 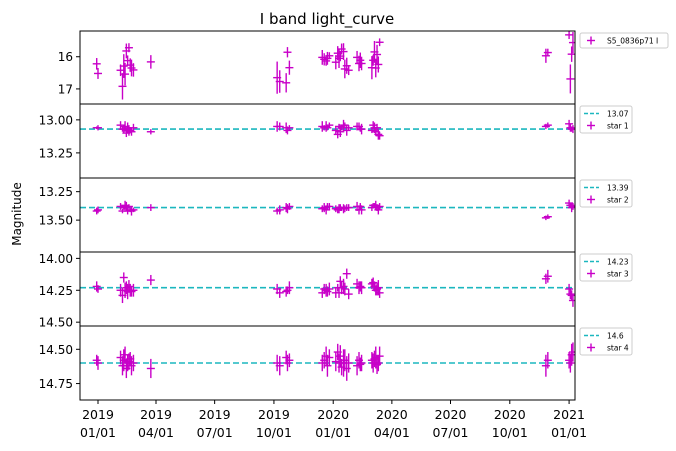 What do you see at coordinates (618, 188) in the screenshot?
I see `legend-label: 13.39` at bounding box center [618, 188].